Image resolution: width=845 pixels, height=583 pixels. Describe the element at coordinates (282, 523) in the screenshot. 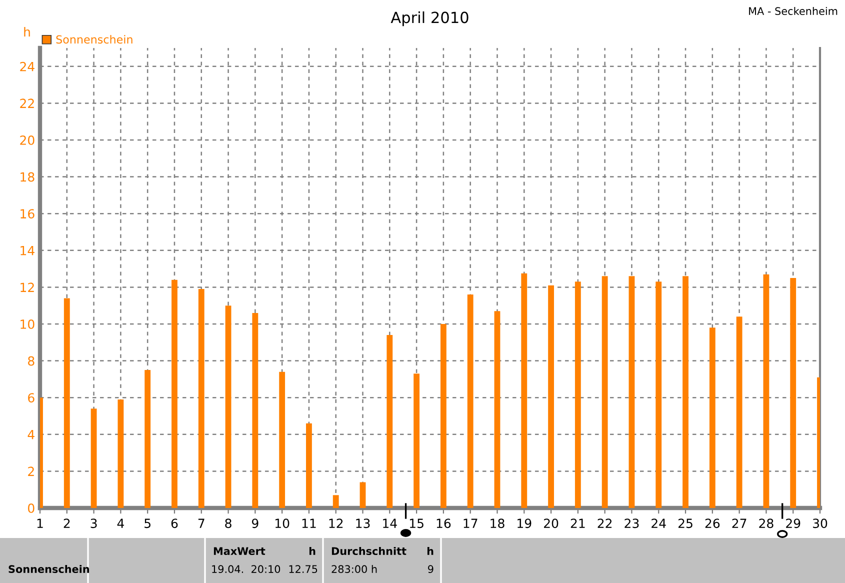

I see `x-tick-label: 10` at that location.